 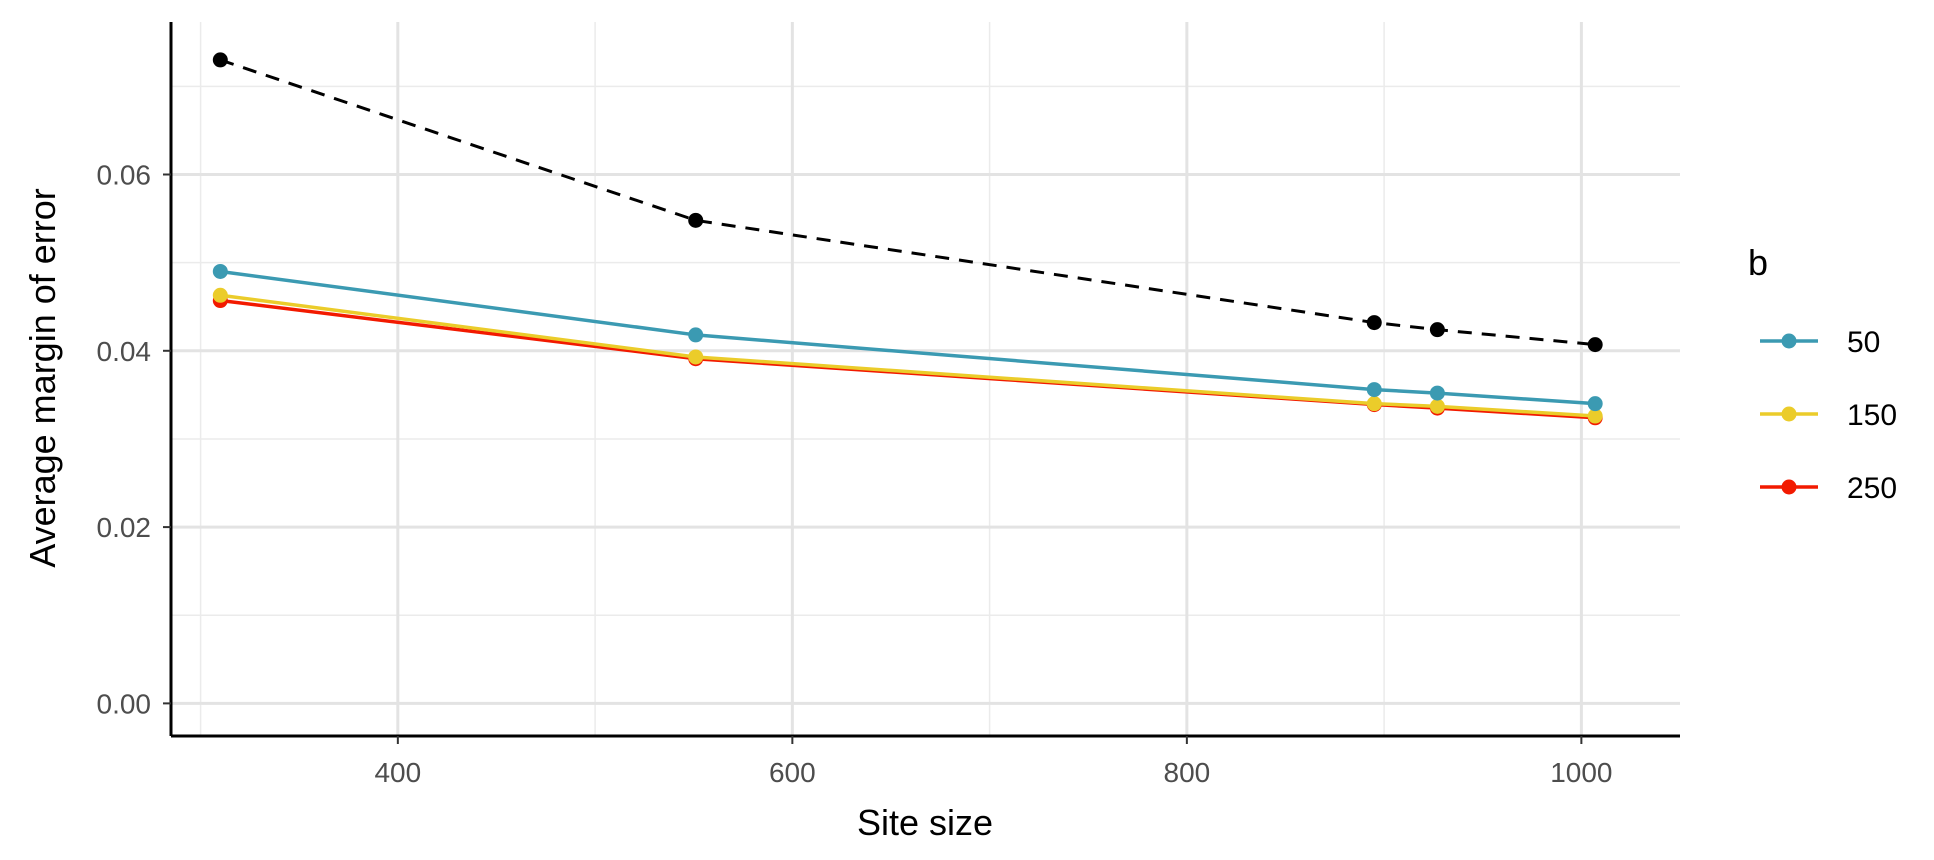 What do you see at coordinates (124, 703) in the screenshot?
I see `y-tick-label: 0.00` at bounding box center [124, 703].